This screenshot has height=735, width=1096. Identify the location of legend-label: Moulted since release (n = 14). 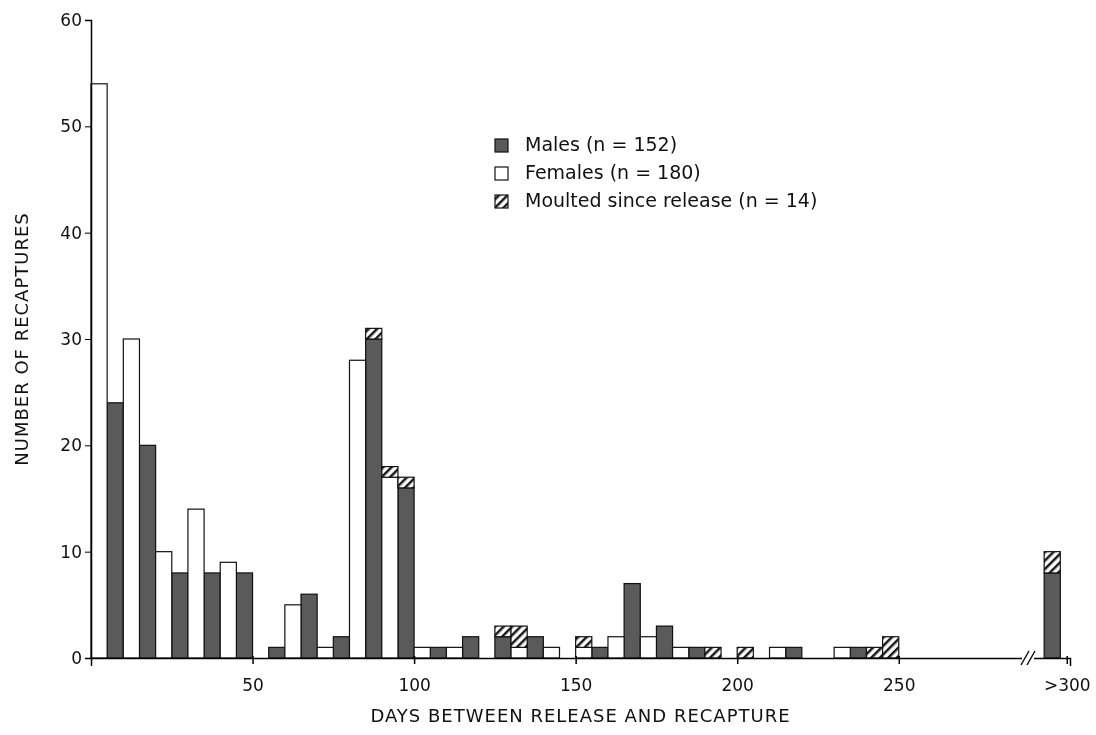
(671, 200).